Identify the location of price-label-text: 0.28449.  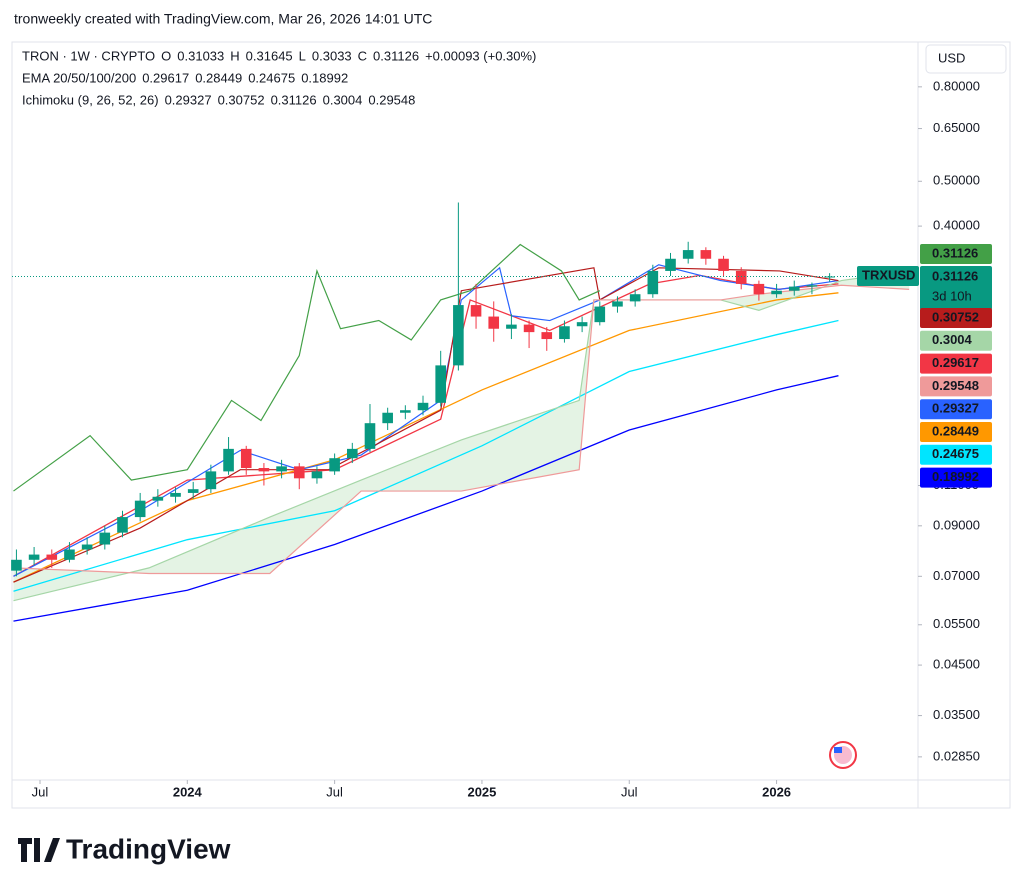
(955, 430).